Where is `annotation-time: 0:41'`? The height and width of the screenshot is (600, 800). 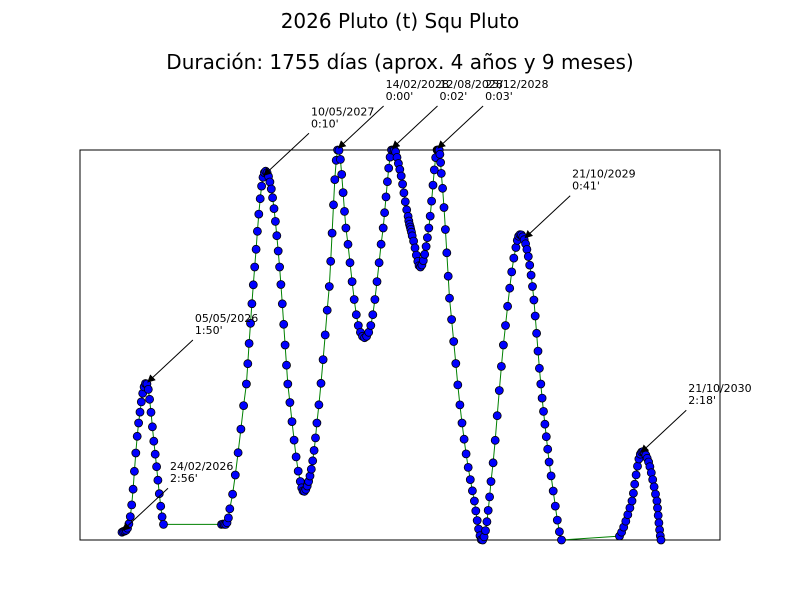
annotation-time: 0:41' is located at coordinates (586, 186).